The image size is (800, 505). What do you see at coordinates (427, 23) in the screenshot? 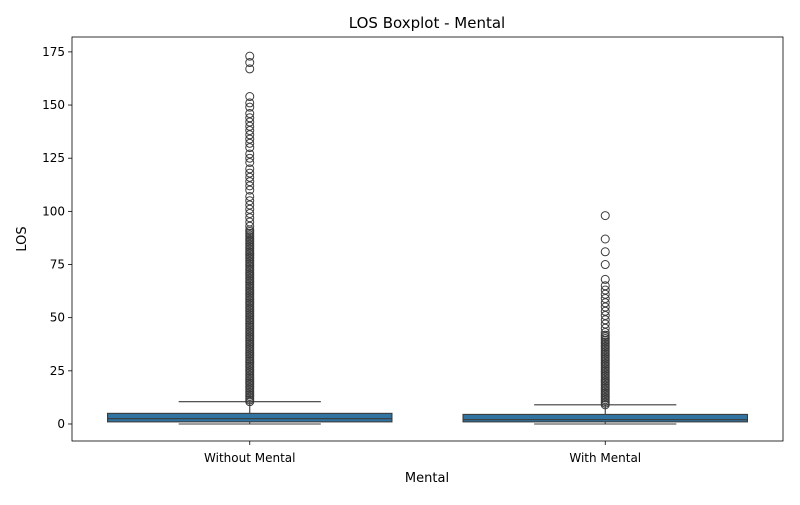
I see `chart-title: LOS Boxplot - Mental` at bounding box center [427, 23].